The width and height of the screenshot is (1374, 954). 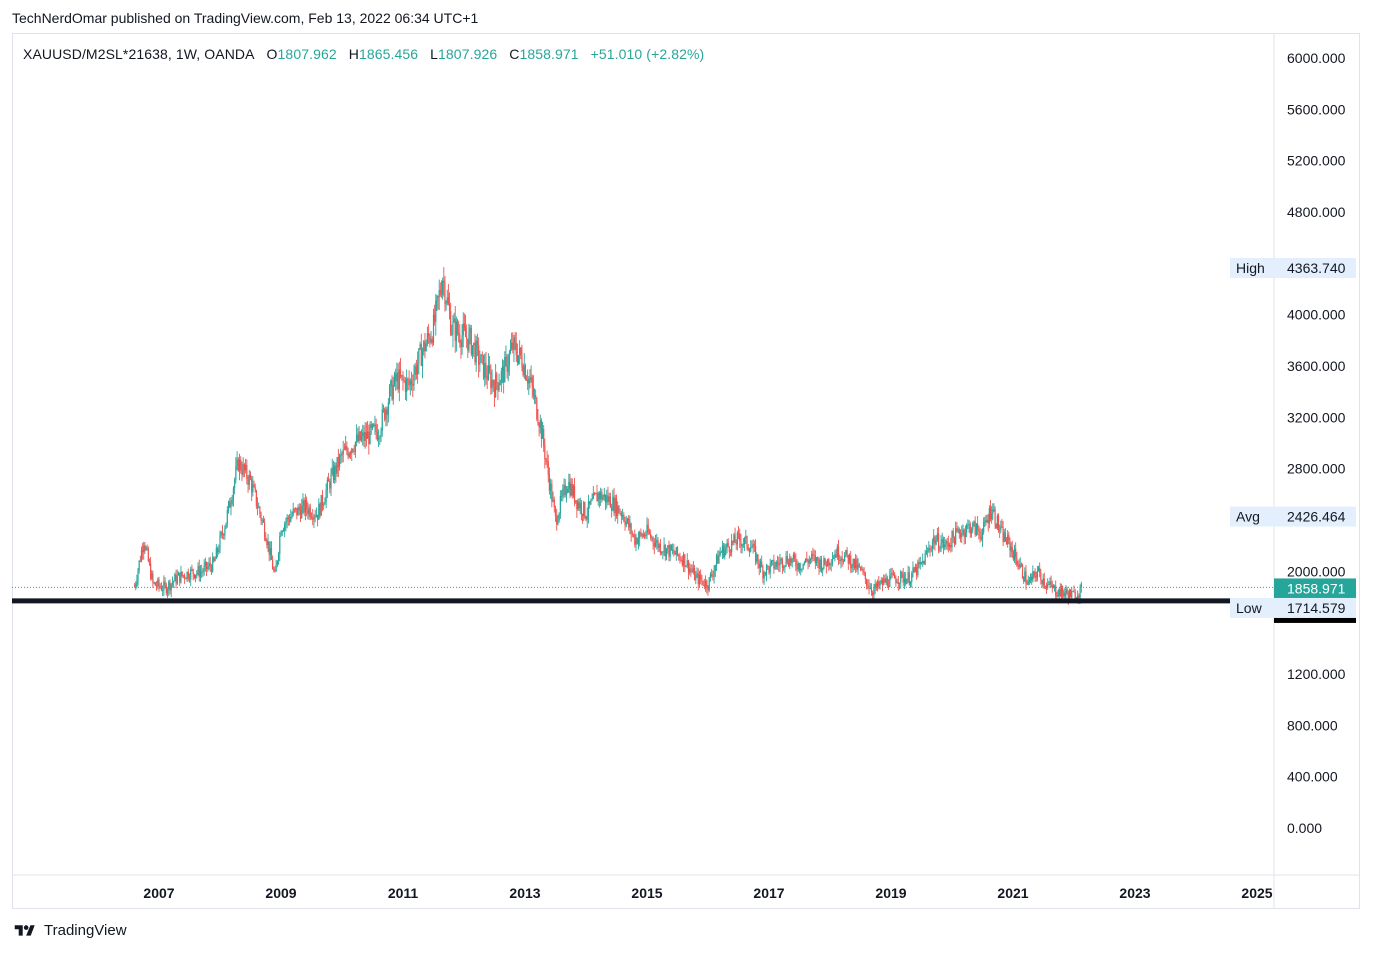 What do you see at coordinates (69, 930) in the screenshot?
I see `footer: TradingView` at bounding box center [69, 930].